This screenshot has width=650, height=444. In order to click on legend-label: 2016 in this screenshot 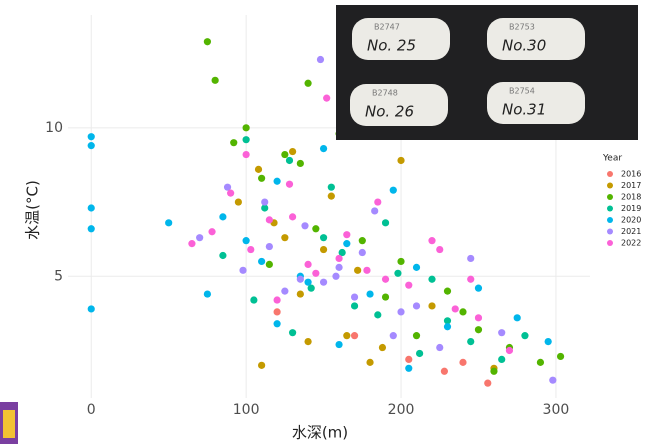, I will do `click(631, 174)`.